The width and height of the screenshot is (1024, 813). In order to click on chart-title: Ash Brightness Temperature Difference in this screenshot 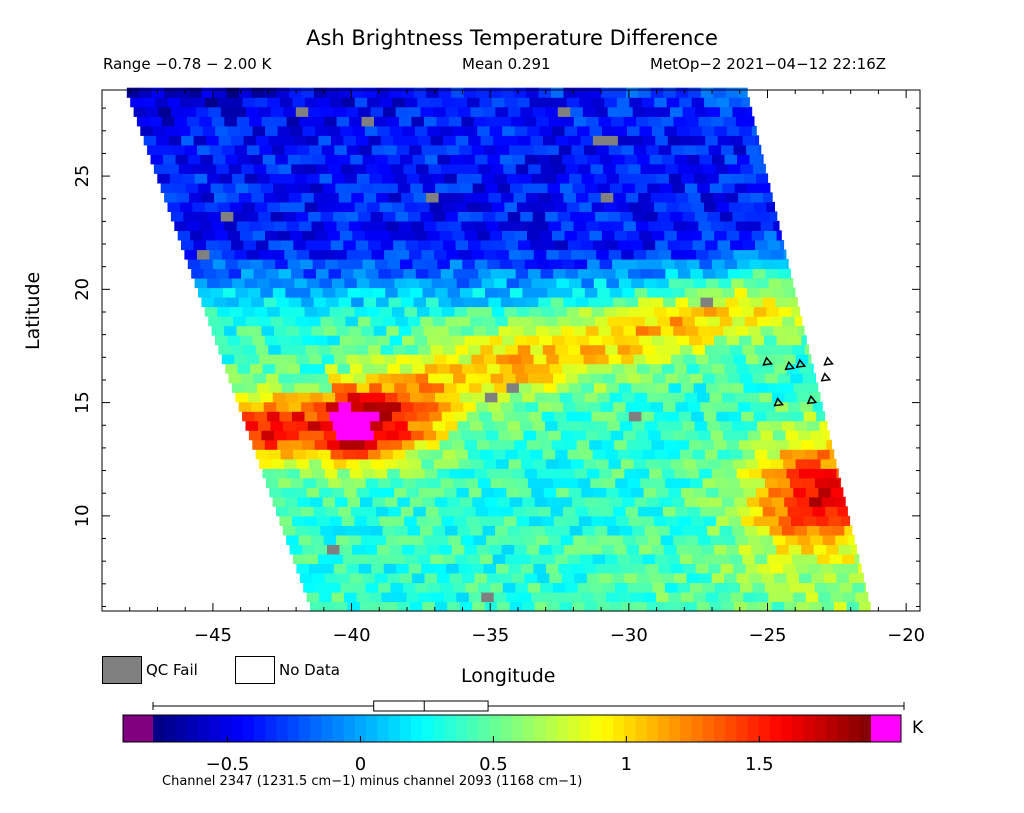, I will do `click(512, 38)`.